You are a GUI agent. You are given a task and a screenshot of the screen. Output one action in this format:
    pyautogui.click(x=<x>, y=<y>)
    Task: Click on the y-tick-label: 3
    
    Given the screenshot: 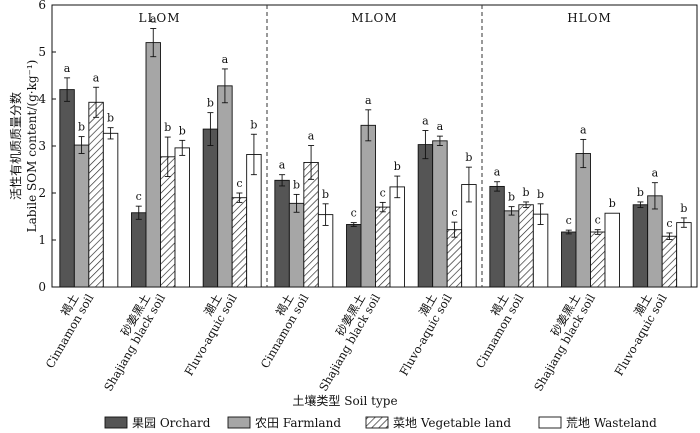 What is the action you would take?
    pyautogui.click(x=42, y=146)
    